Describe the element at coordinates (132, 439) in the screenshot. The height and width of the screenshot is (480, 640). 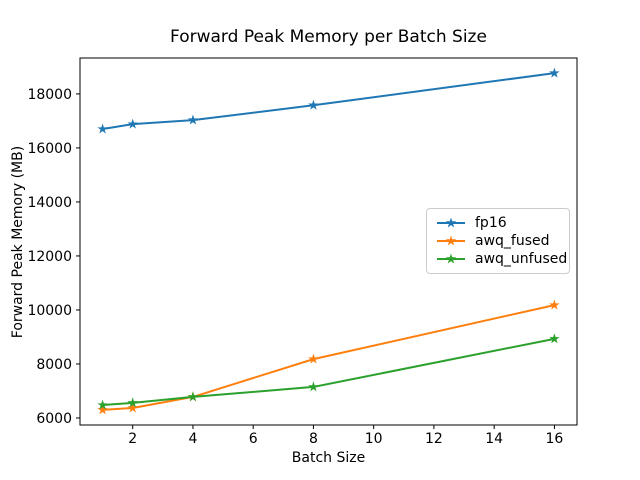
I see `x-tick-label: 2` at that location.